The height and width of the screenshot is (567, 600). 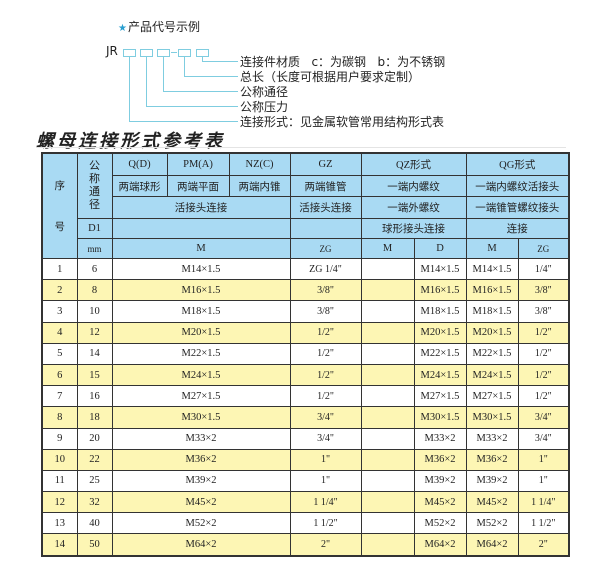 I want to click on cell-d1: 12, so click(x=94, y=332).